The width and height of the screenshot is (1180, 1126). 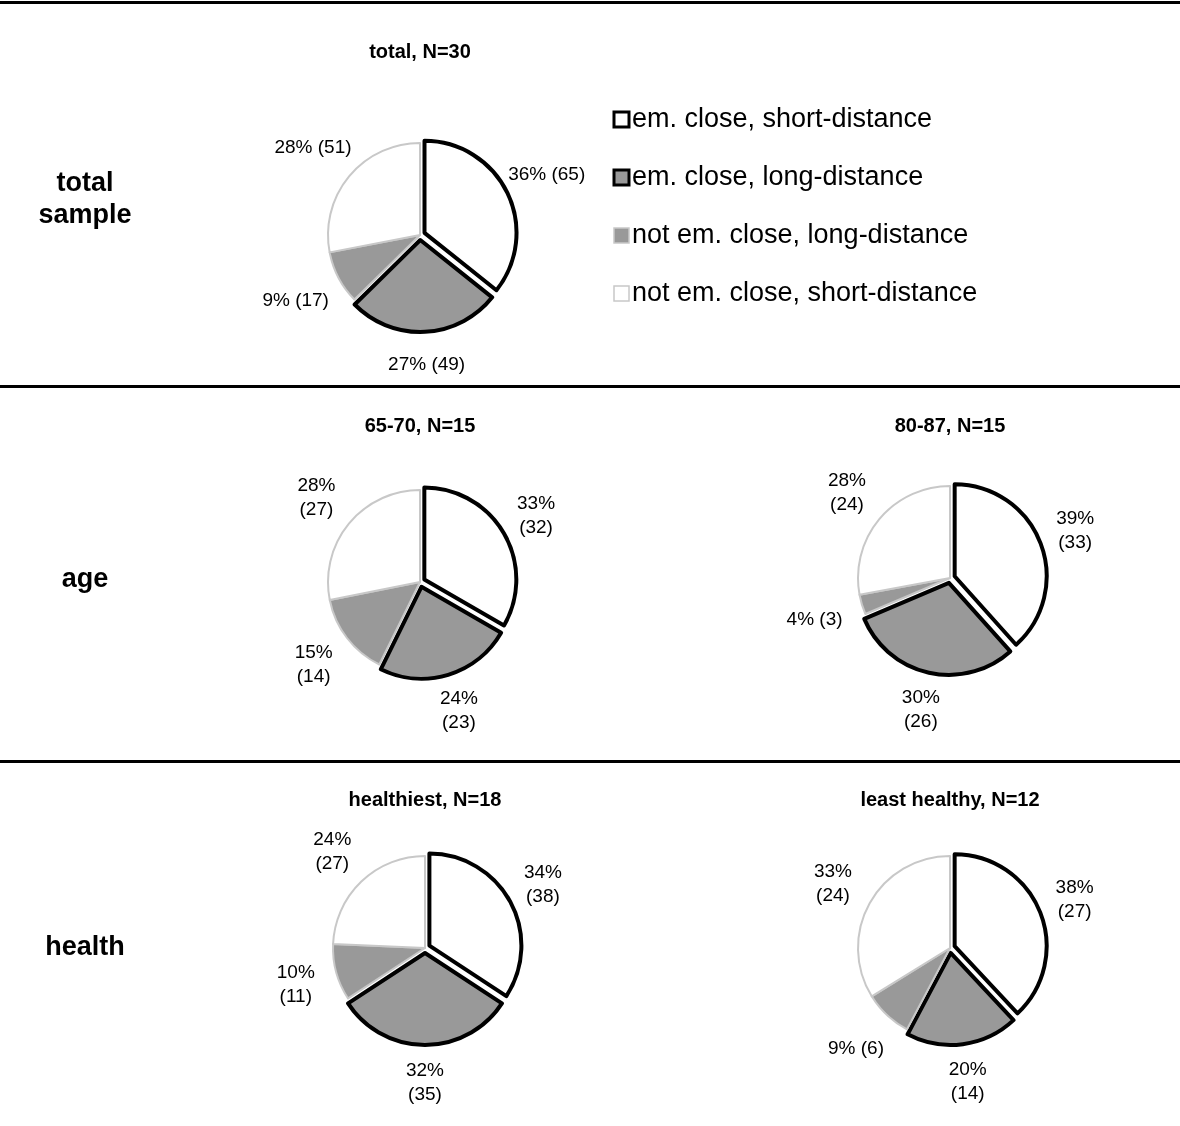 I want to click on text: health, so click(x=85, y=946).